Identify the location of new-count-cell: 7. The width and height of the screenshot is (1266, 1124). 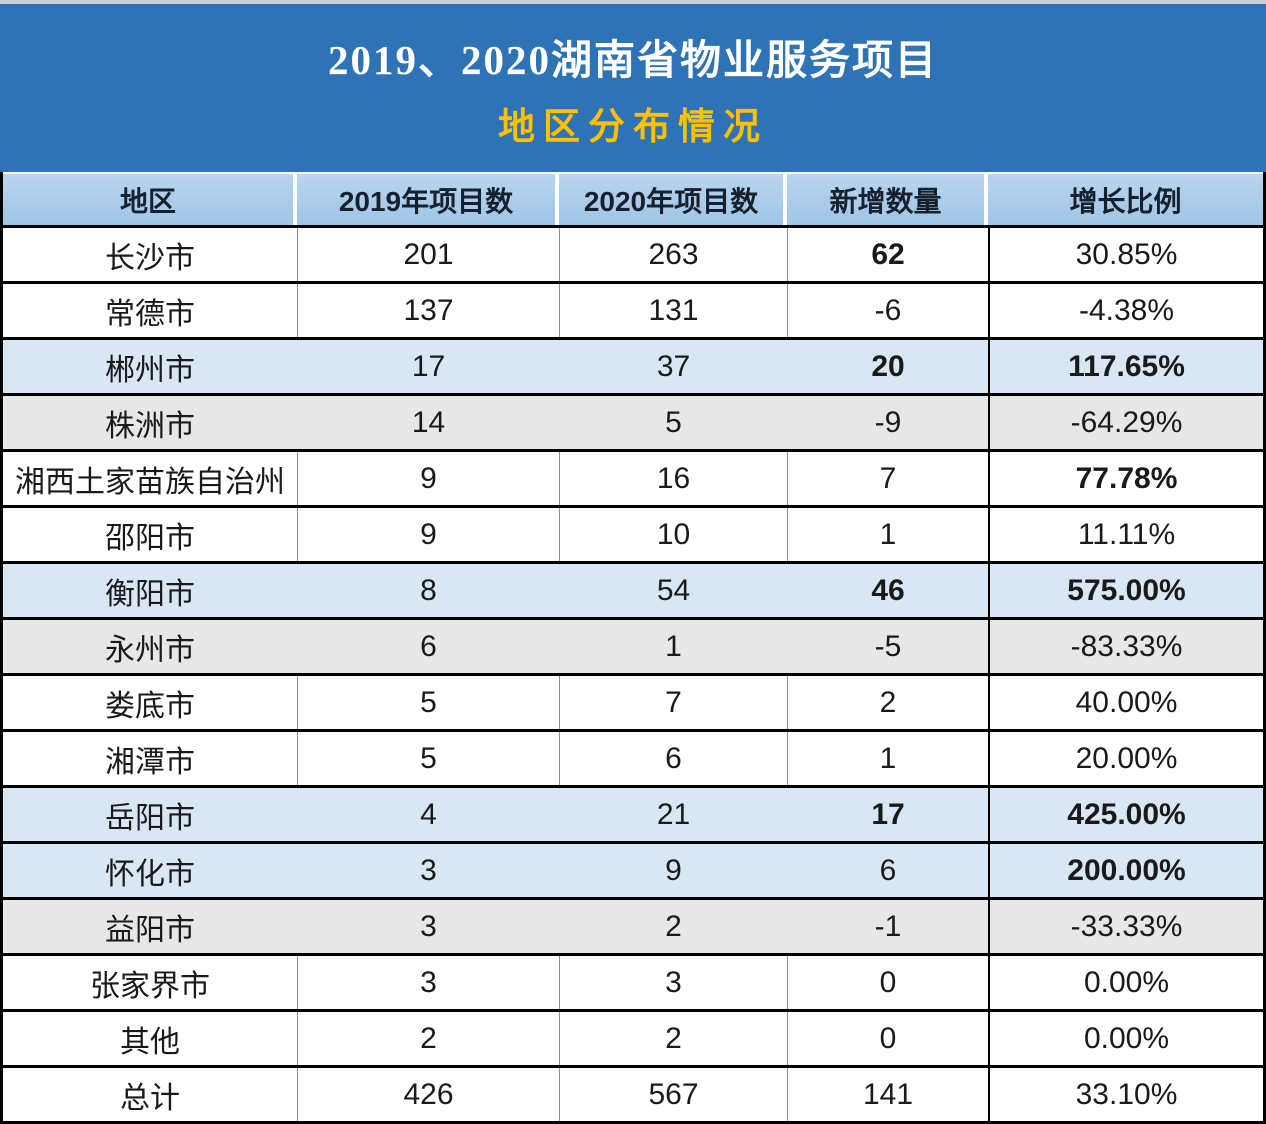
(887, 478).